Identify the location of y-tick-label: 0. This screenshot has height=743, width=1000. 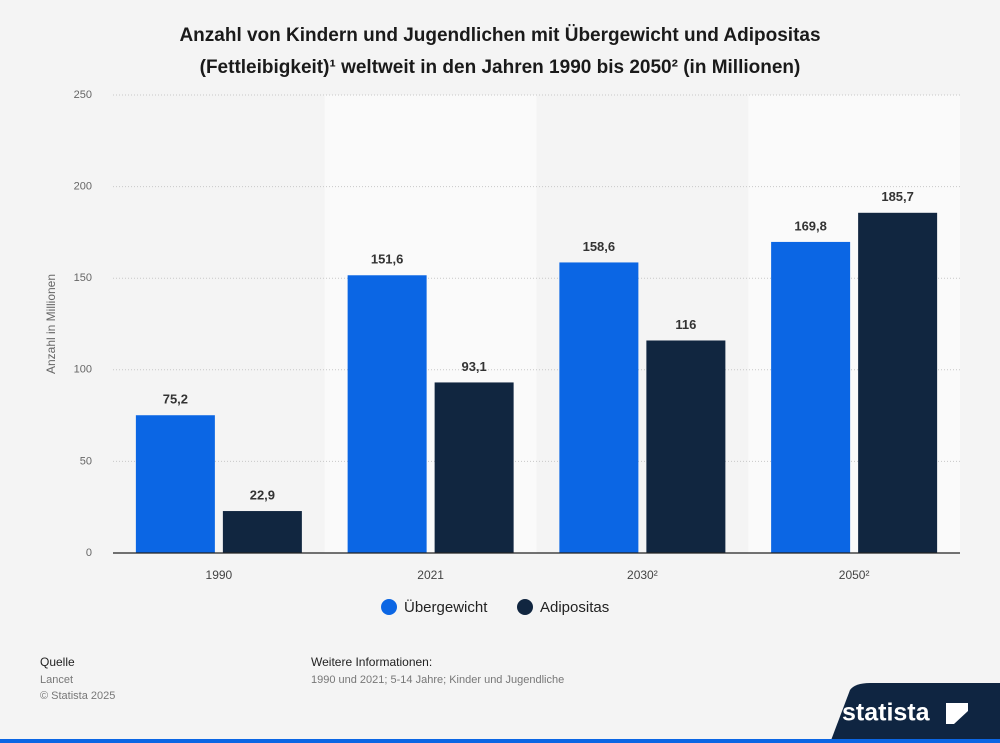
(89, 553).